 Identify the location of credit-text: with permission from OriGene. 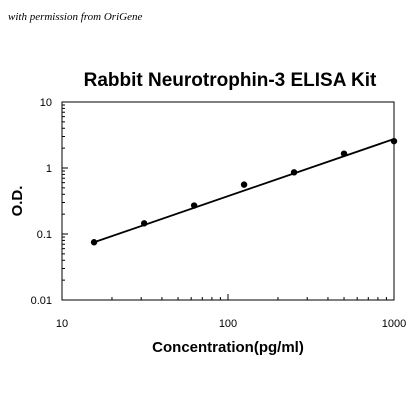
(75, 17).